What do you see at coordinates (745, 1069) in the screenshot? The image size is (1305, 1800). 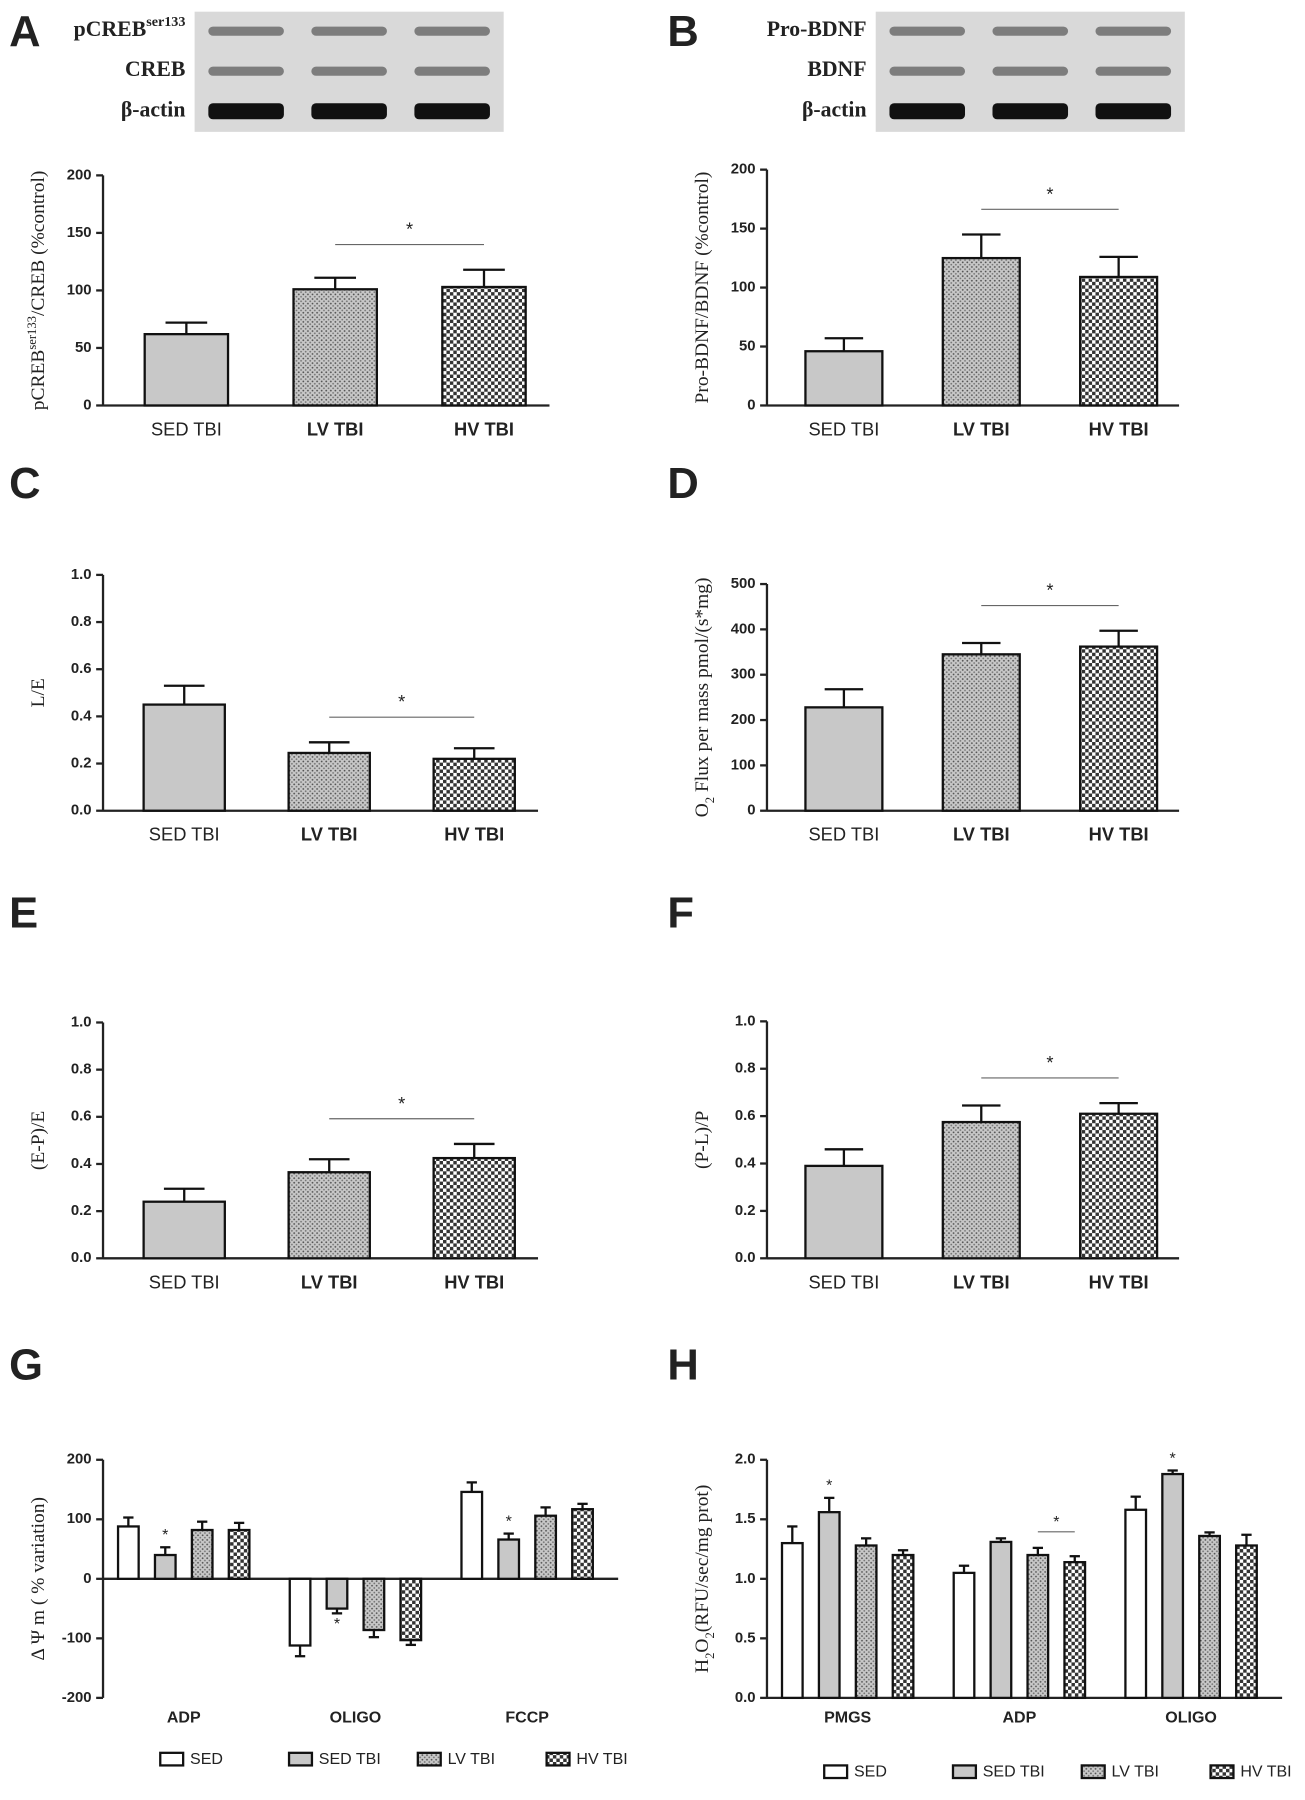 I see `y-tick-label: 0.8` at bounding box center [745, 1069].